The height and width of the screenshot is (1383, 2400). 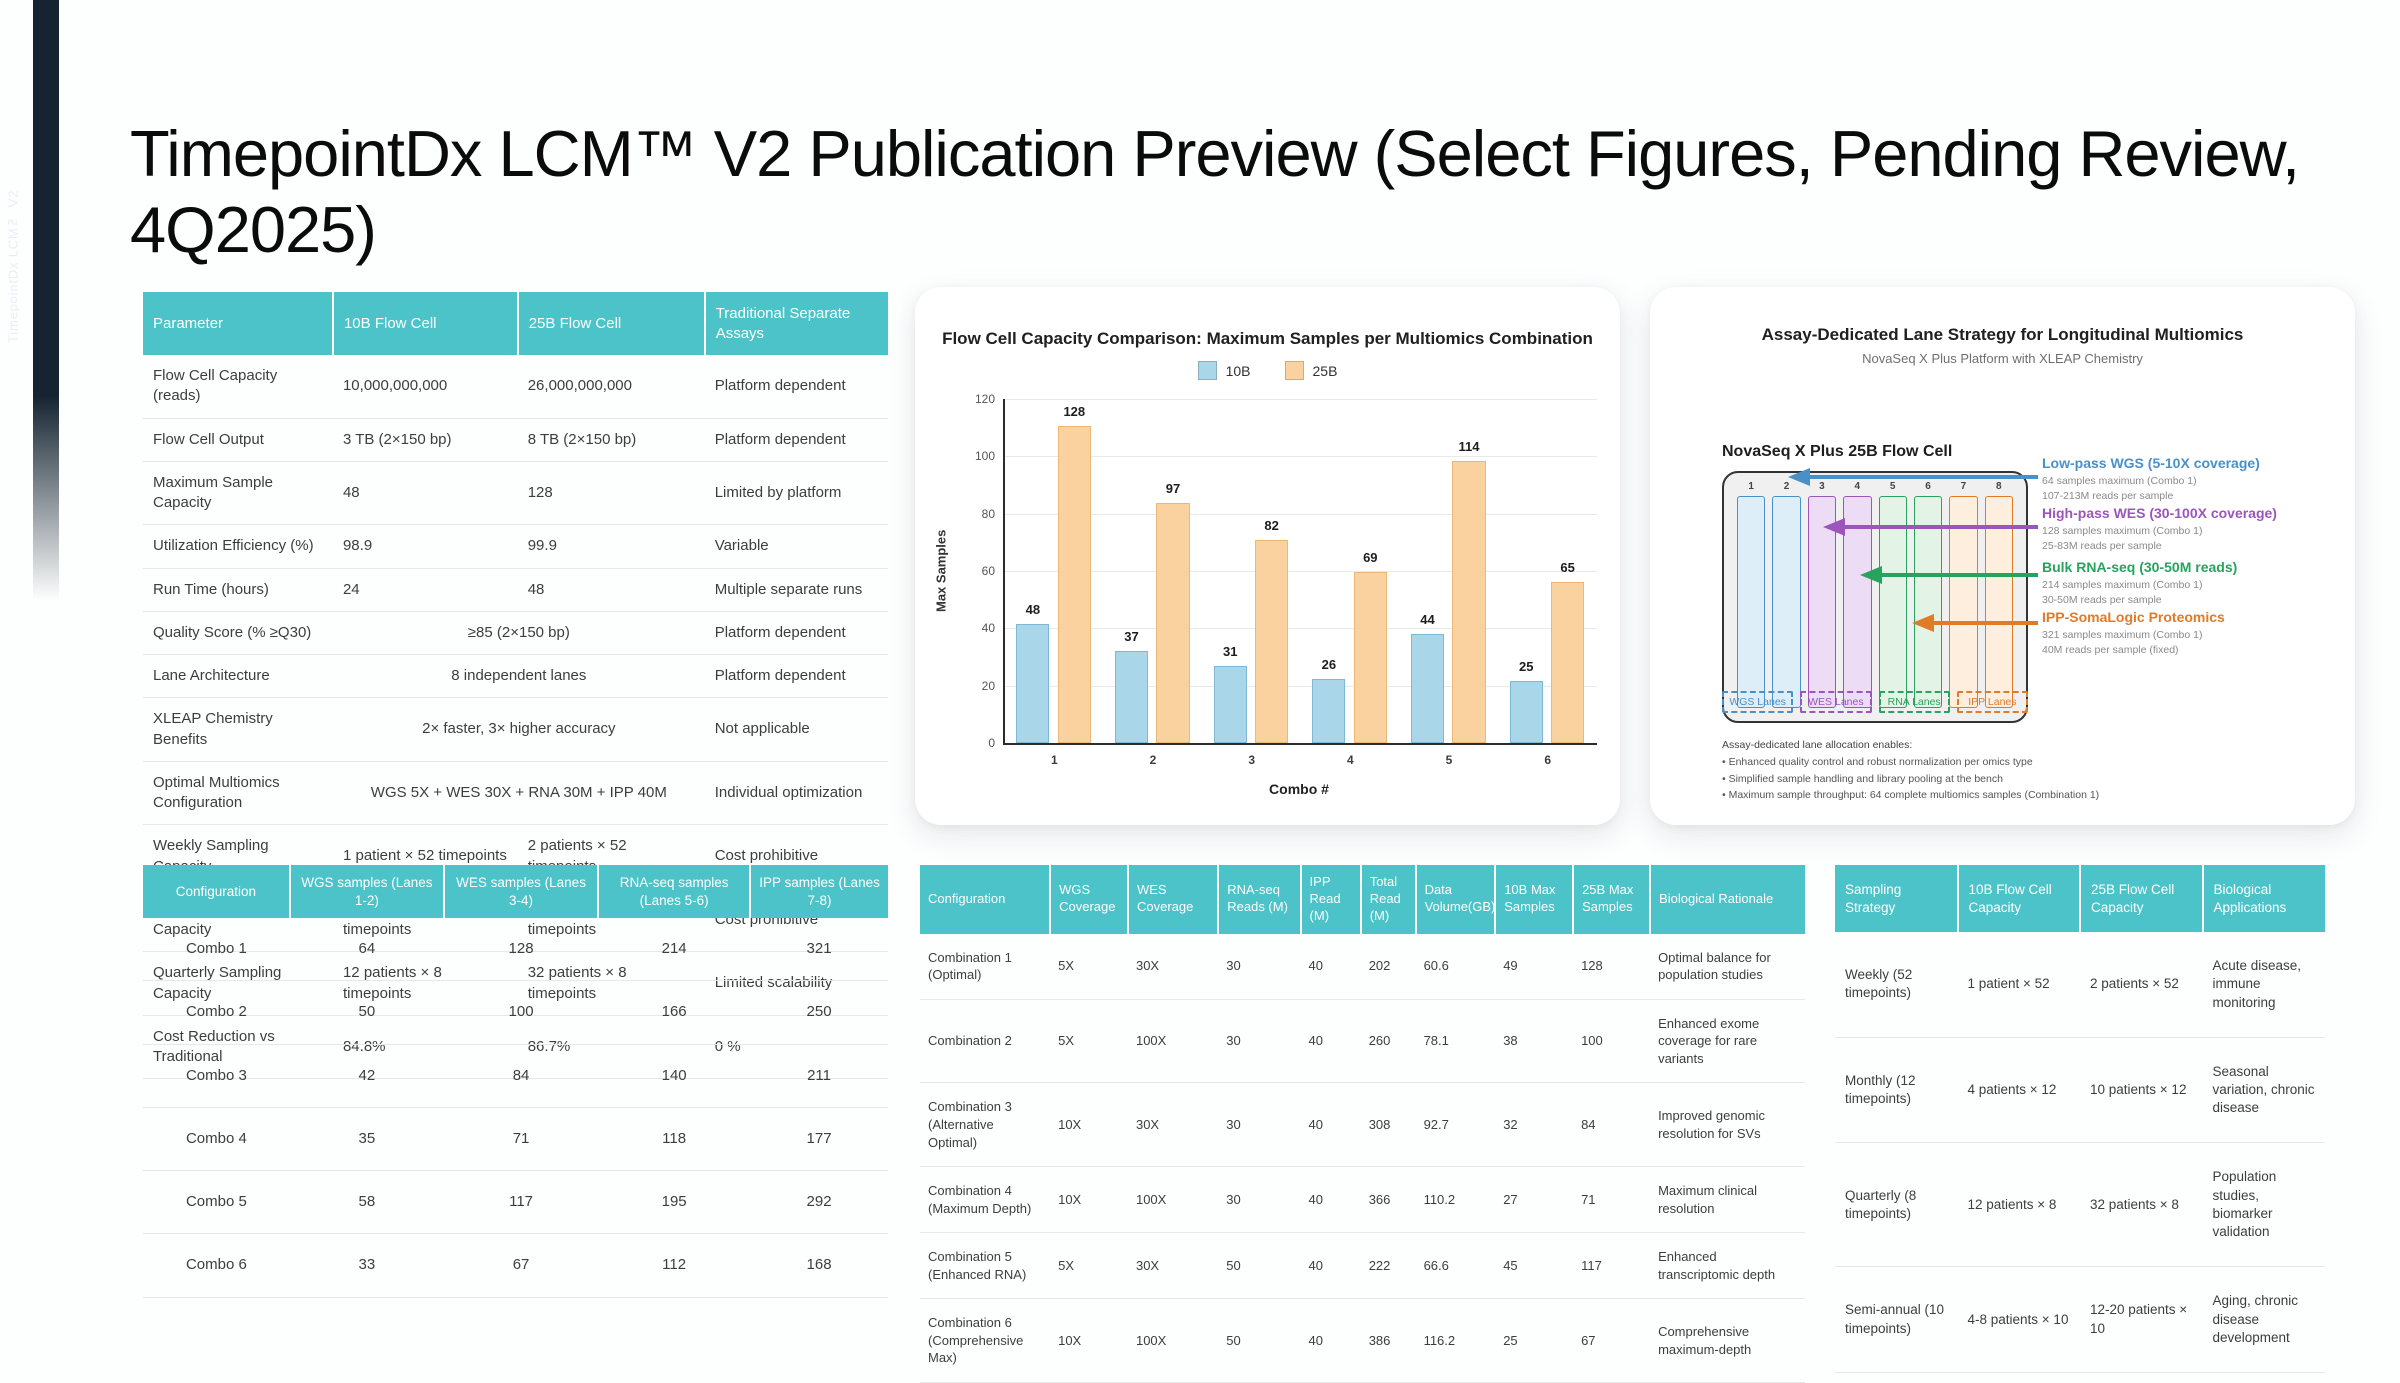 What do you see at coordinates (1388, 1340) in the screenshot?
I see `cell: 386` at bounding box center [1388, 1340].